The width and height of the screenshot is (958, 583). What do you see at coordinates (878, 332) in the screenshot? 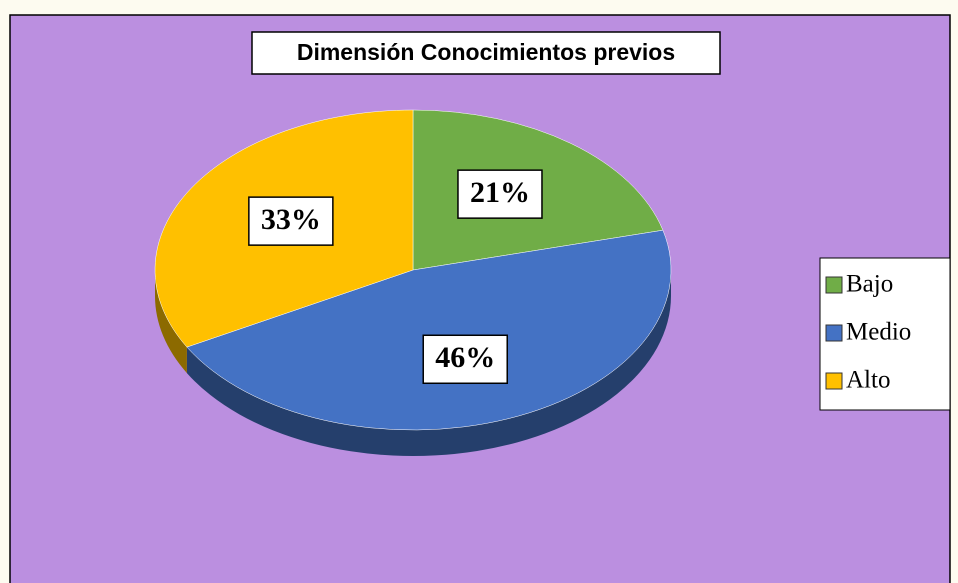
I see `legend-label: Medio` at bounding box center [878, 332].